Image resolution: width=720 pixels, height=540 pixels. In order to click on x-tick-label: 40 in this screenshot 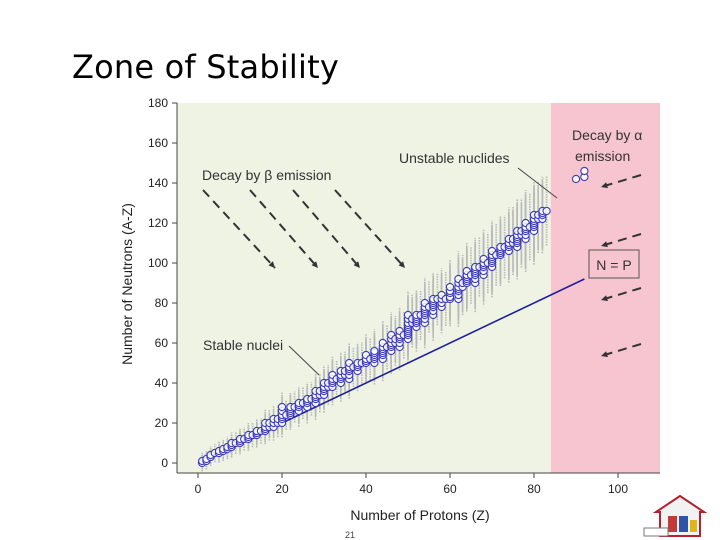, I will do `click(366, 489)`.